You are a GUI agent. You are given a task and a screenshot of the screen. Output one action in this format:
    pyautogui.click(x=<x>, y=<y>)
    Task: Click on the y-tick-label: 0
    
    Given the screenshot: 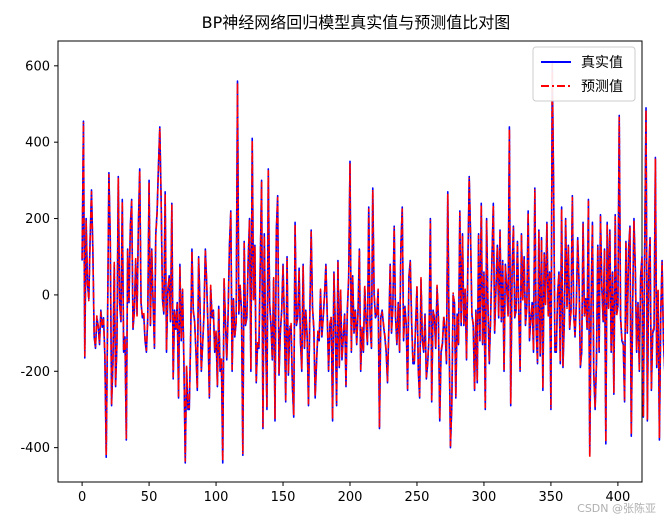 What is the action you would take?
    pyautogui.click(x=46, y=295)
    